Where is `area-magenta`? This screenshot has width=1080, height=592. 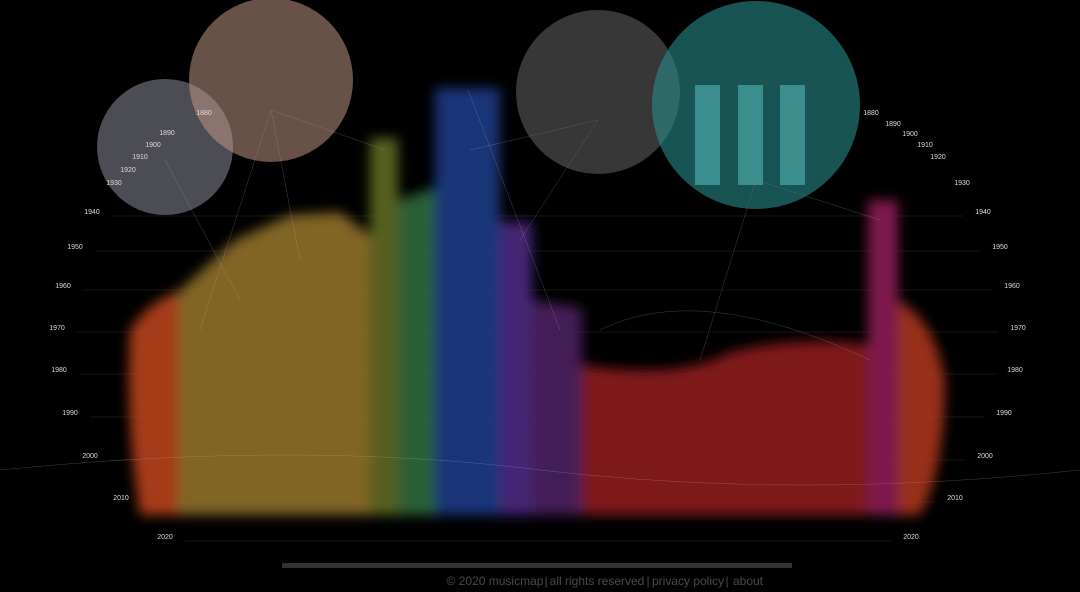 area-magenta is located at coordinates (883, 357).